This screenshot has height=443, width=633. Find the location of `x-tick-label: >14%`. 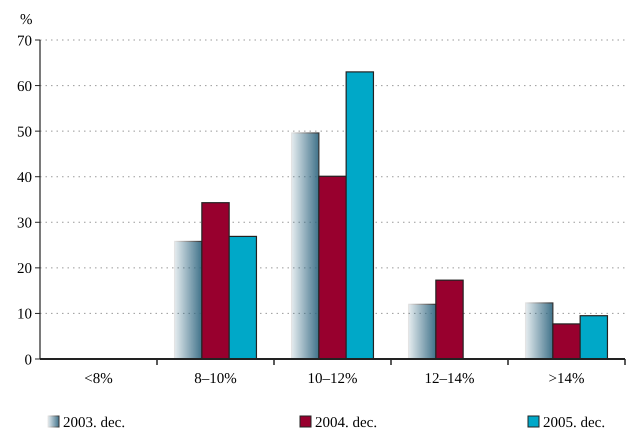

x-tick-label: >14% is located at coordinates (566, 379).